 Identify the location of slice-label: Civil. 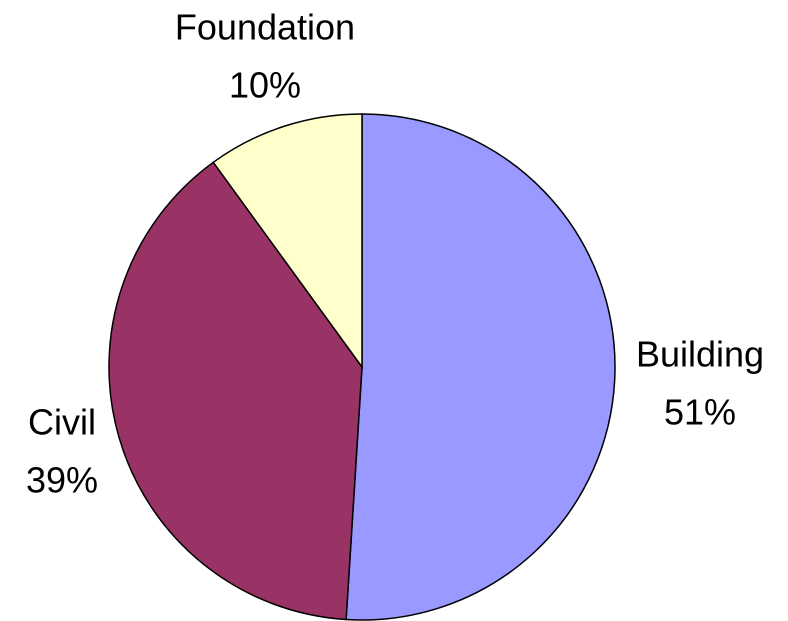
(62, 422).